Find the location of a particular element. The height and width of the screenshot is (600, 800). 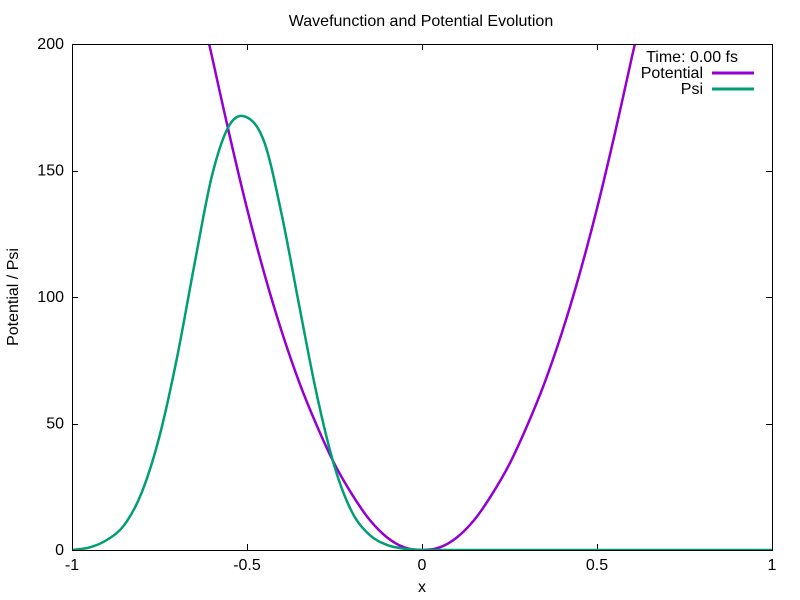

time-annotation: Time: 0.00 fs is located at coordinates (692, 57).